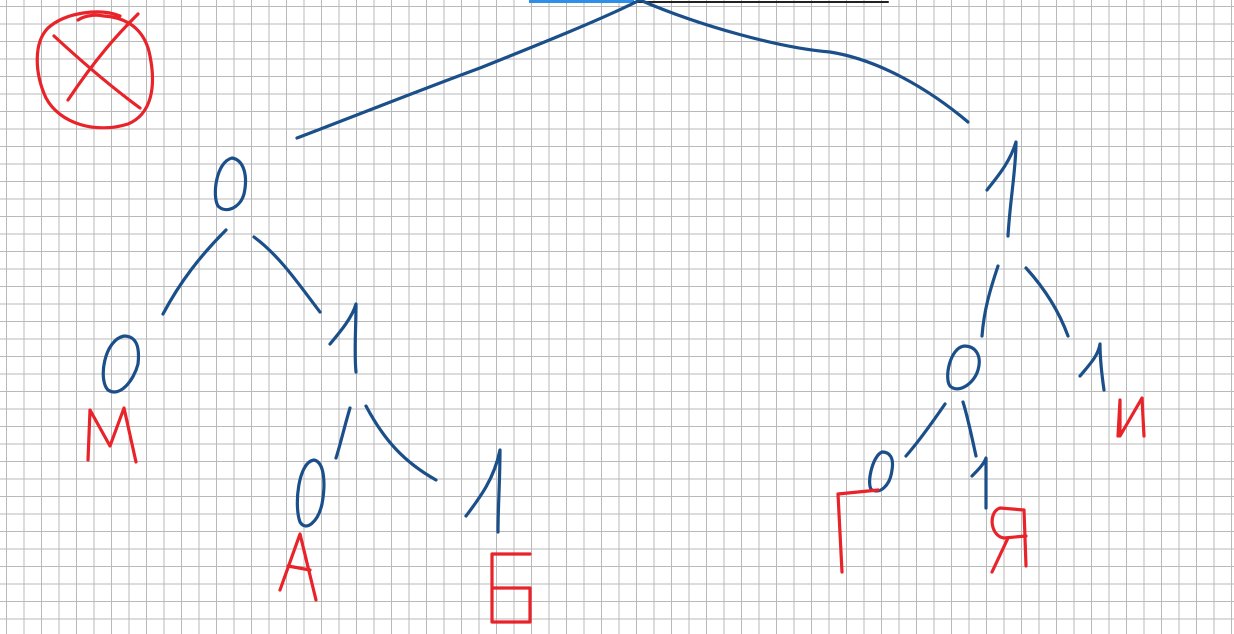 Image resolution: width=1234 pixels, height=634 pixels. What do you see at coordinates (1007, 197) in the screenshot?
I see `node-1-label: 1` at bounding box center [1007, 197].